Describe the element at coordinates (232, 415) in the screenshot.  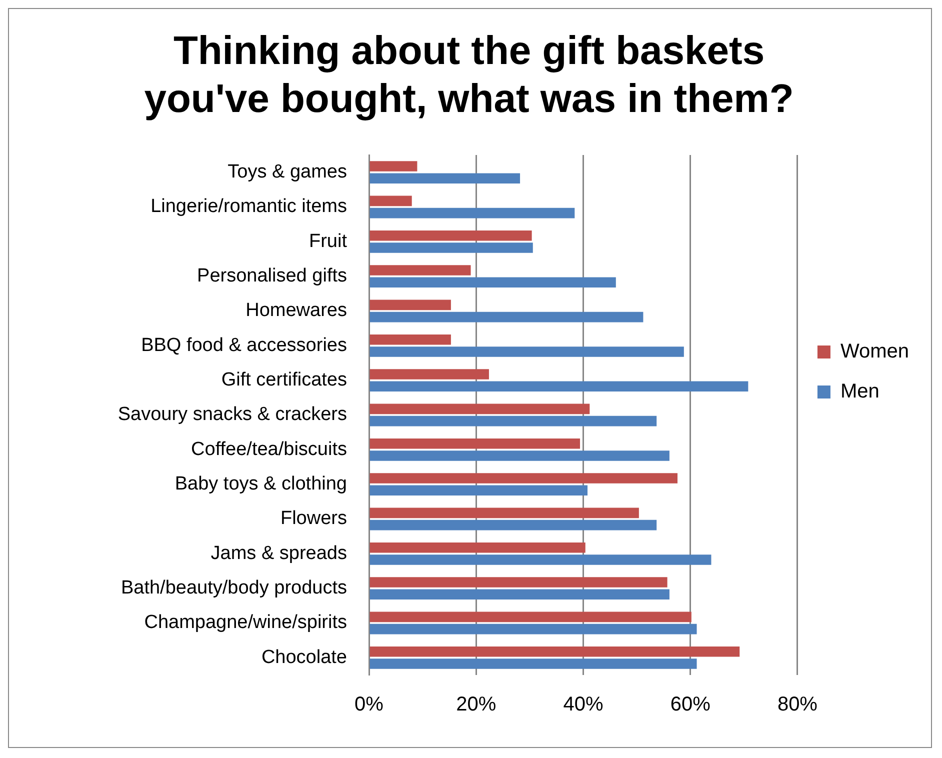
I see `y-tick-label: Savoury snacks & crackers` at that location.